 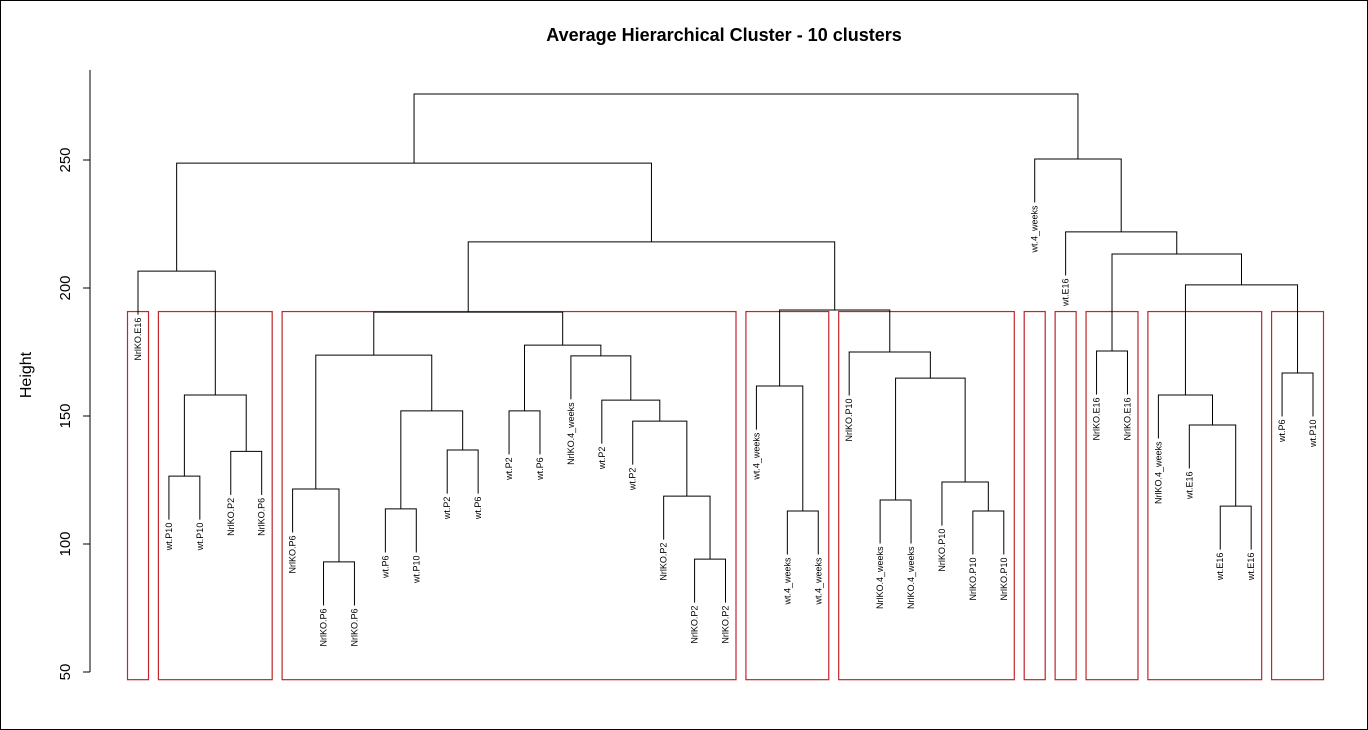 What do you see at coordinates (65, 287) in the screenshot?
I see `y-tick-label: 200` at bounding box center [65, 287].